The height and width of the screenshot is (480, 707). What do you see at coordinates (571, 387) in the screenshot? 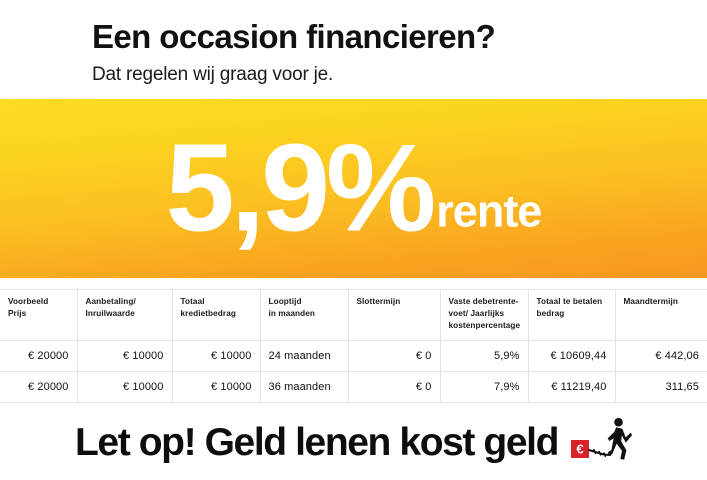
I see `cell-totaal-te-betalen: € 11219,40` at bounding box center [571, 387].